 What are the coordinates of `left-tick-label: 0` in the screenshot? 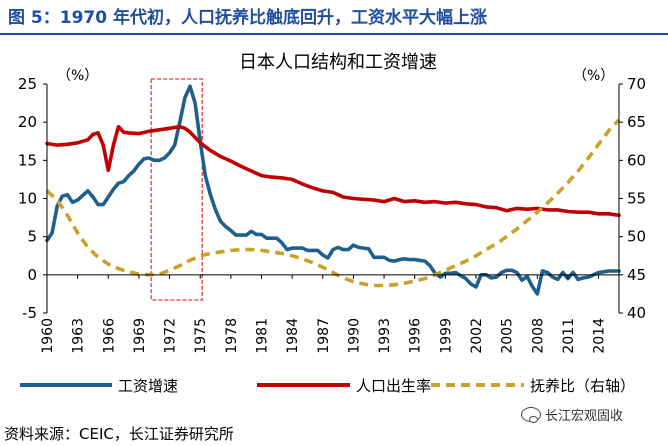 It's located at (32, 275).